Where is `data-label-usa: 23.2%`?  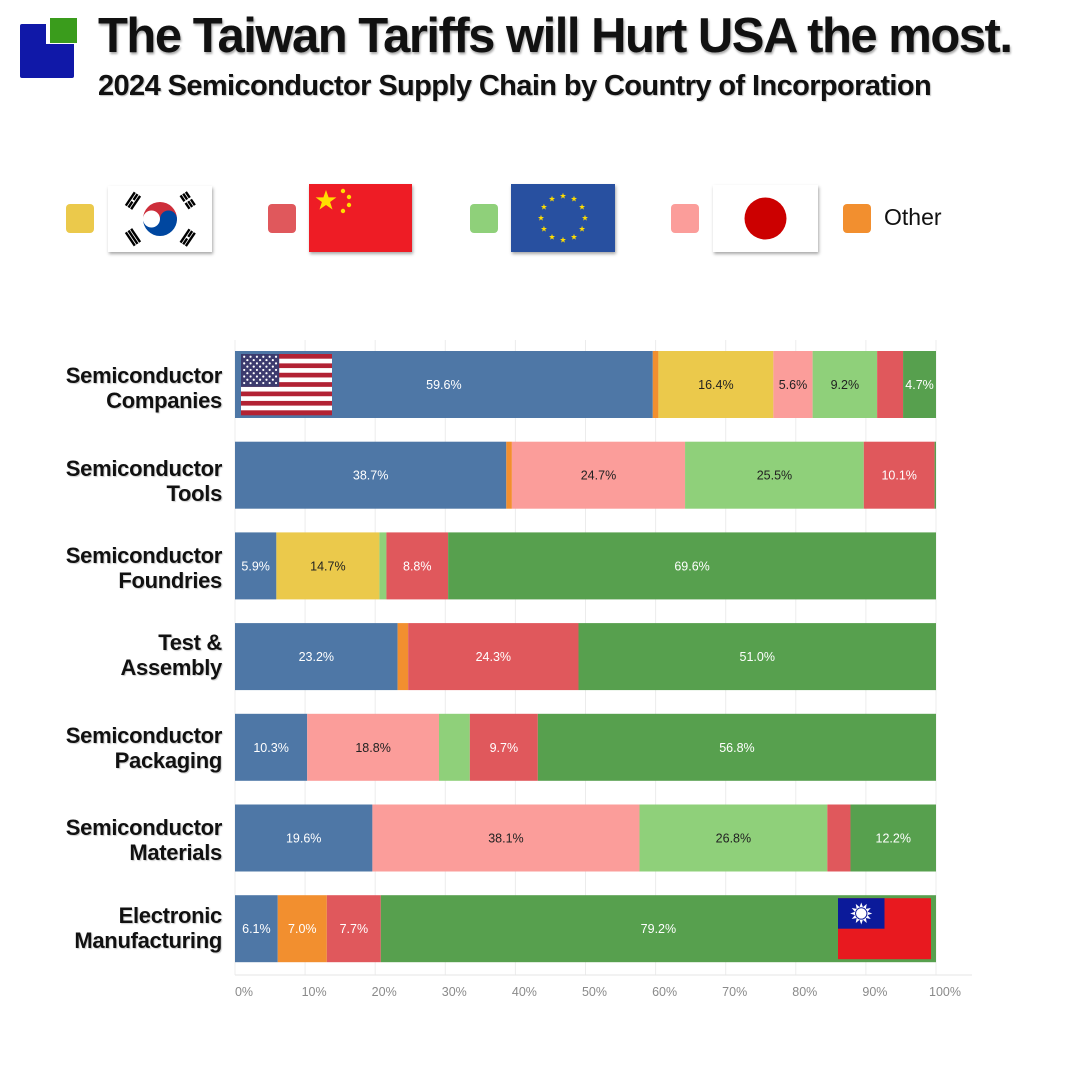 data-label-usa: 23.2% is located at coordinates (316, 657).